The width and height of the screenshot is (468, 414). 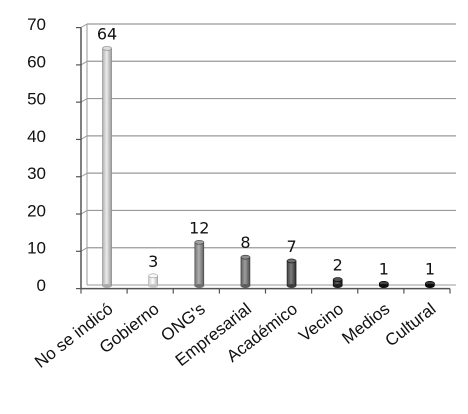 What do you see at coordinates (321, 322) in the screenshot?
I see `category-label: Vecino` at bounding box center [321, 322].